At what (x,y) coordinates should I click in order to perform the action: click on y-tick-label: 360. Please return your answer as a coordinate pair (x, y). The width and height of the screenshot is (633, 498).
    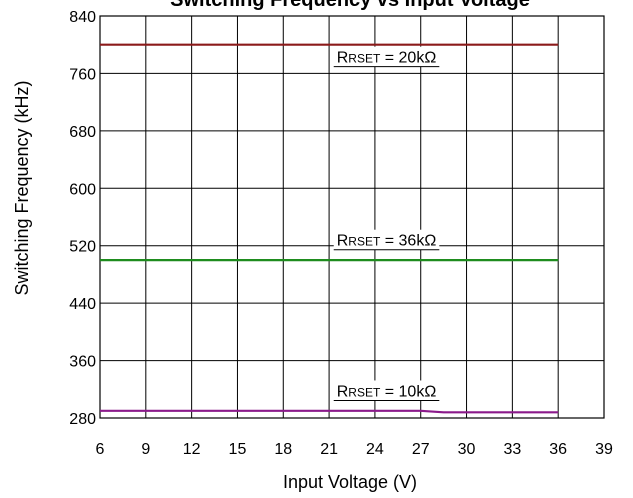
    Looking at the image, I should click on (82, 362).